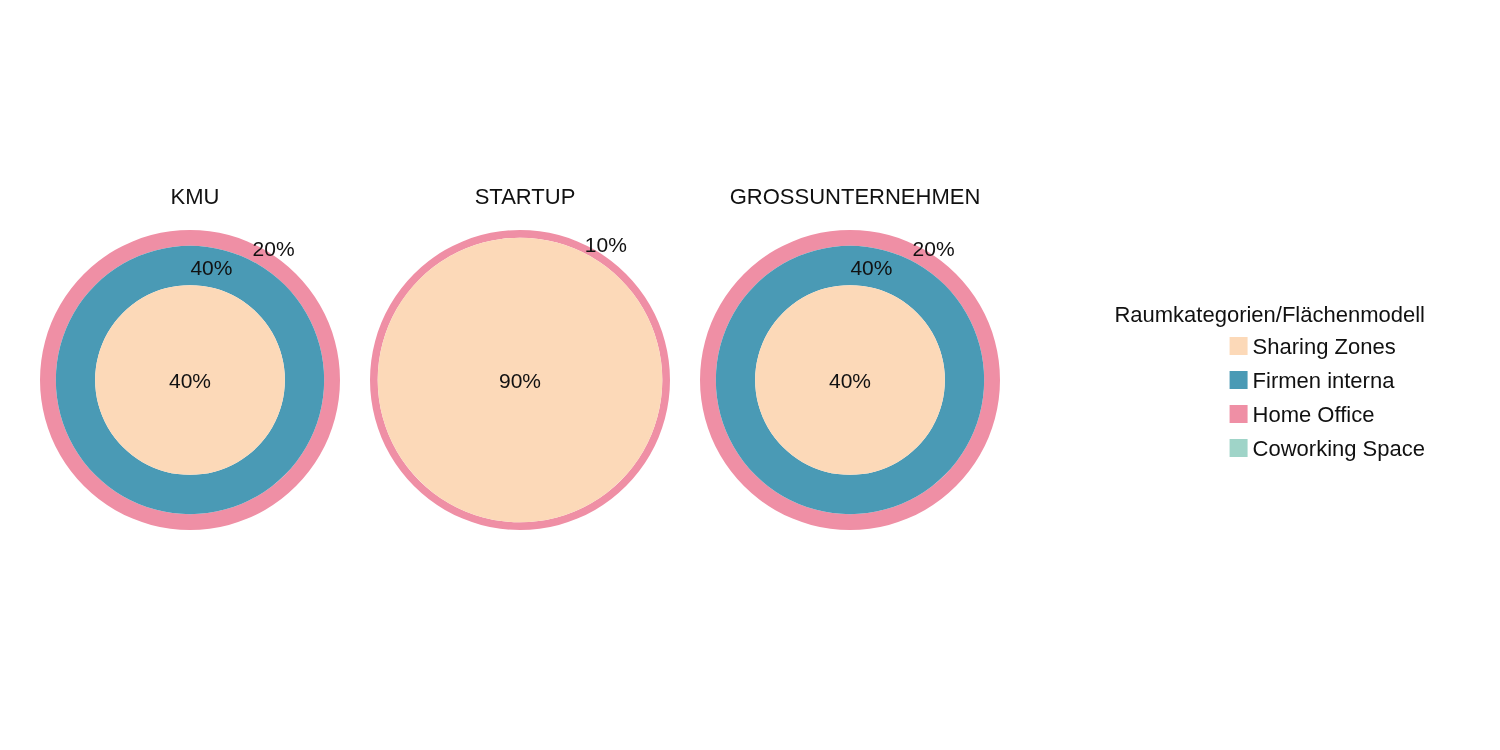  Describe the element at coordinates (1270, 314) in the screenshot. I see `legend-title: Raumkategorien/Flächenmodell` at that location.